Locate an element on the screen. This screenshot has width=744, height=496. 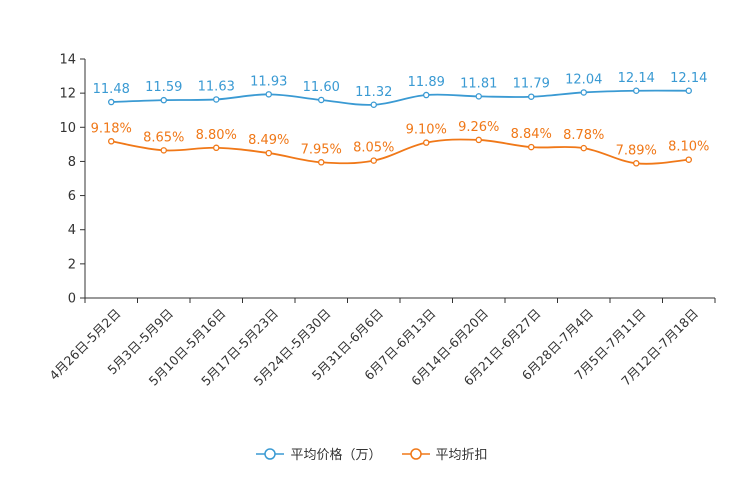
y-tick-label: 0 is located at coordinates (72, 299).